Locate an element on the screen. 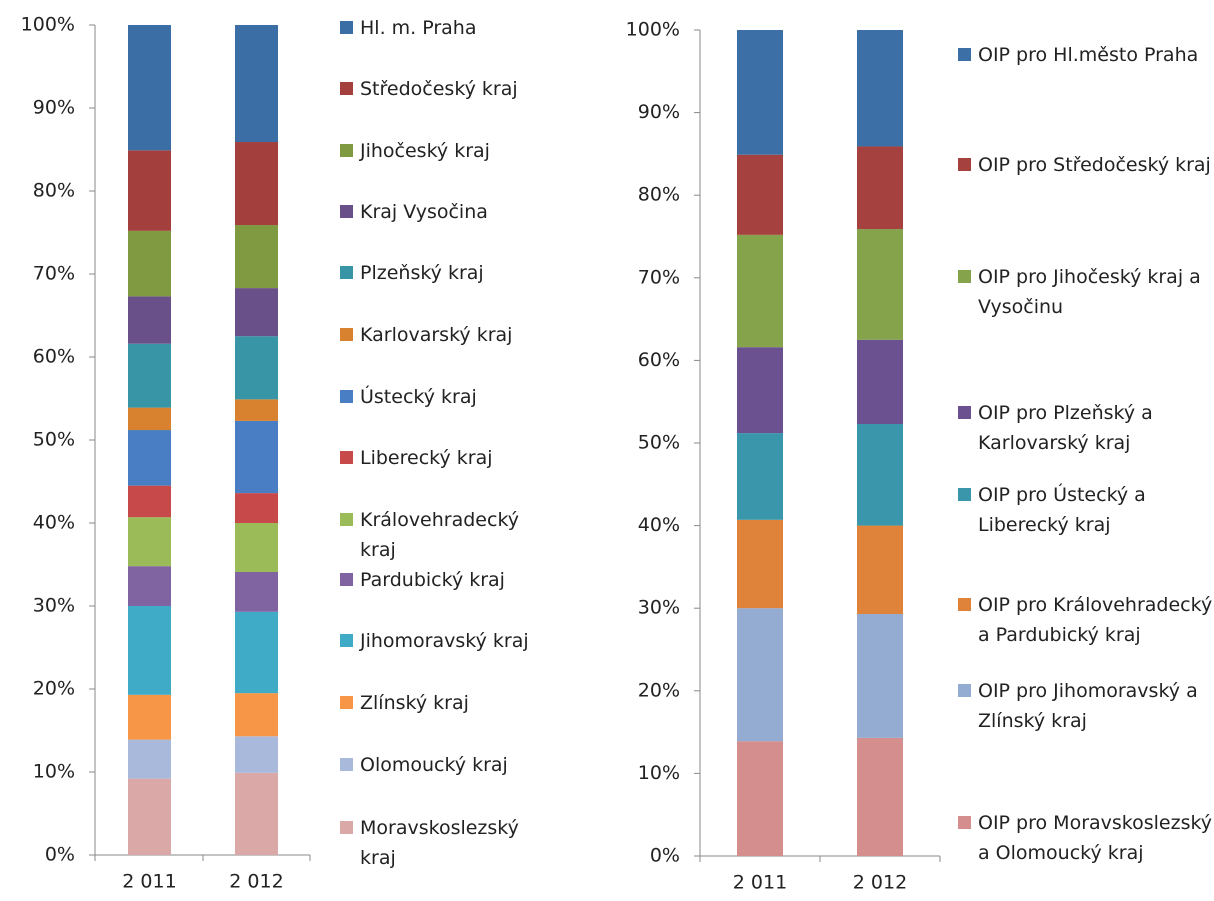  legend-label: Královehradecký kraj is located at coordinates (440, 535).